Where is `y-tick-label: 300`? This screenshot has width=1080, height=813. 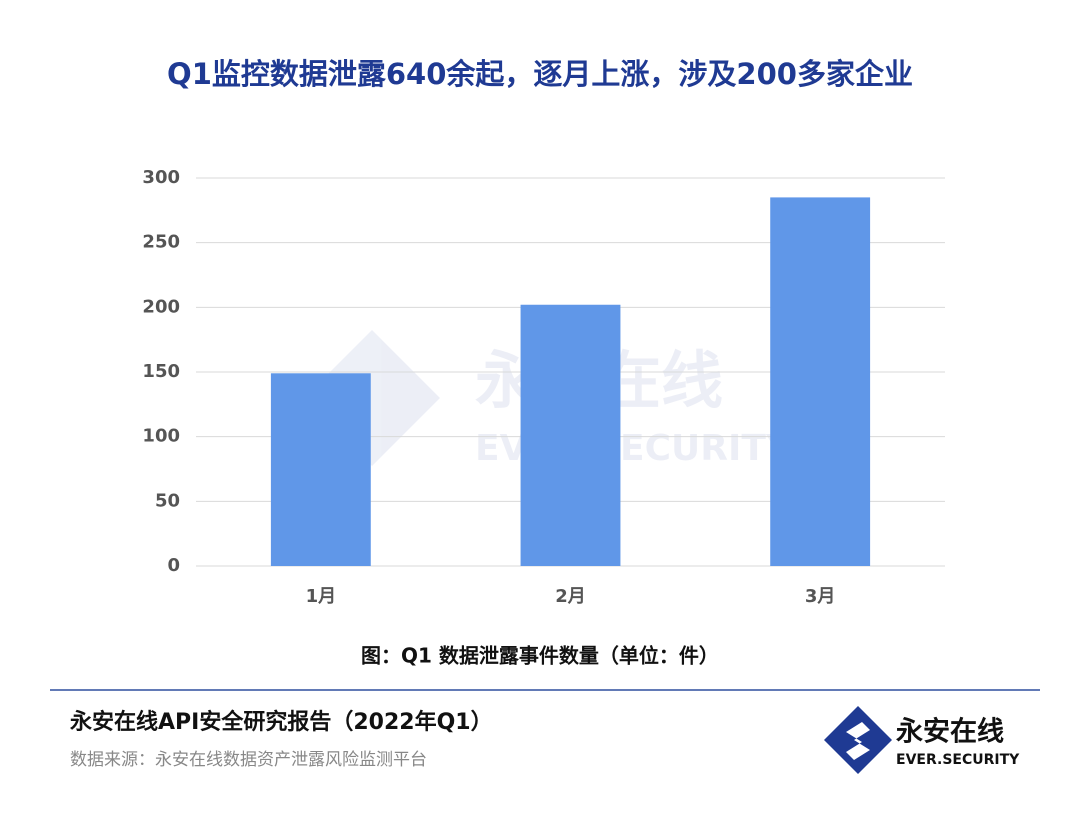
y-tick-label: 300 is located at coordinates (161, 177).